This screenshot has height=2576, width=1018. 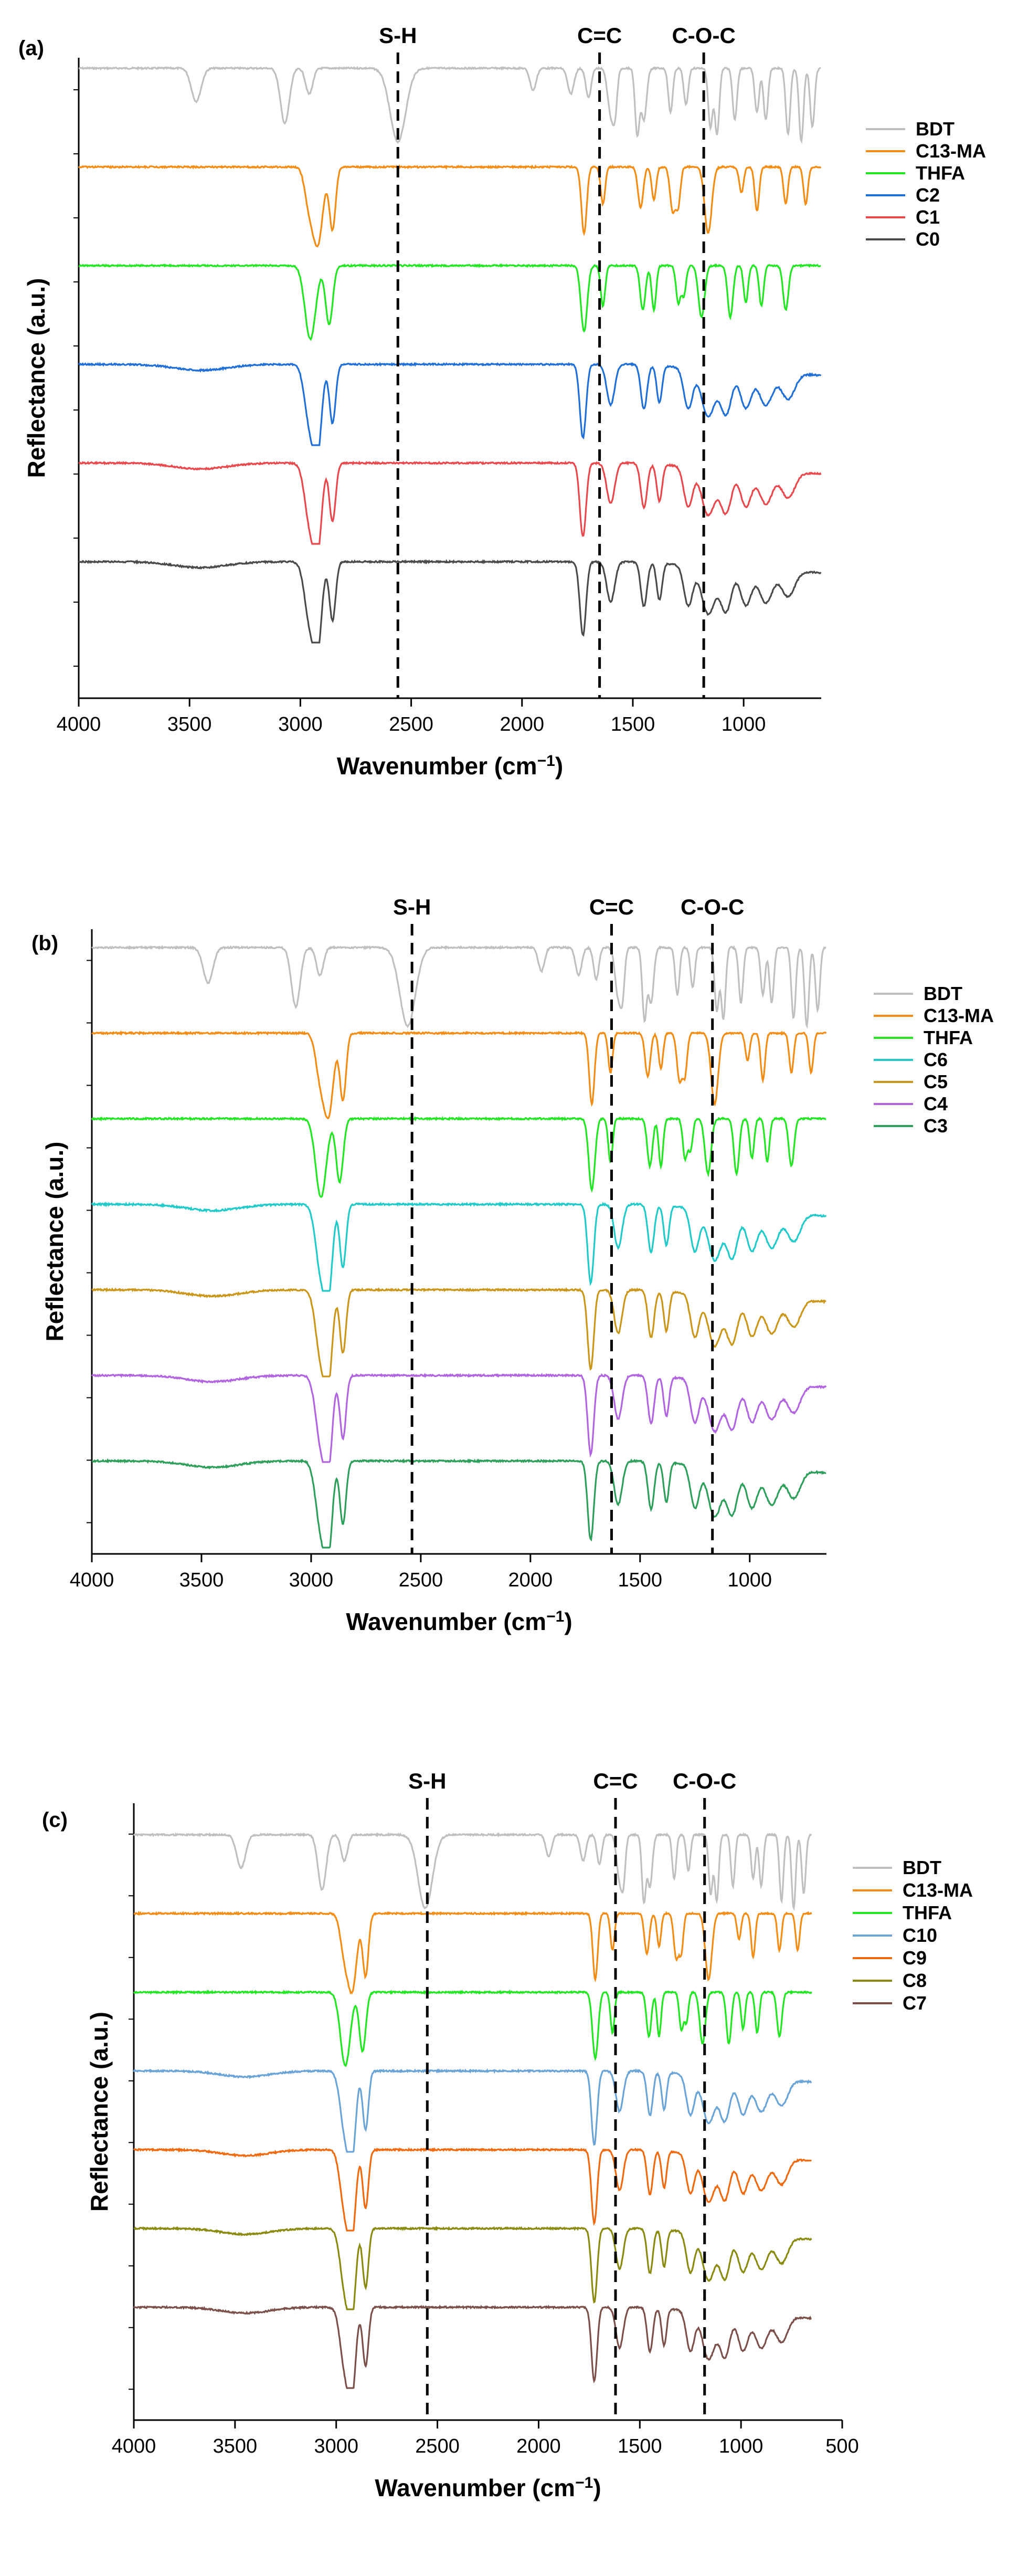 I want to click on legend-entry: C3, so click(x=936, y=1126).